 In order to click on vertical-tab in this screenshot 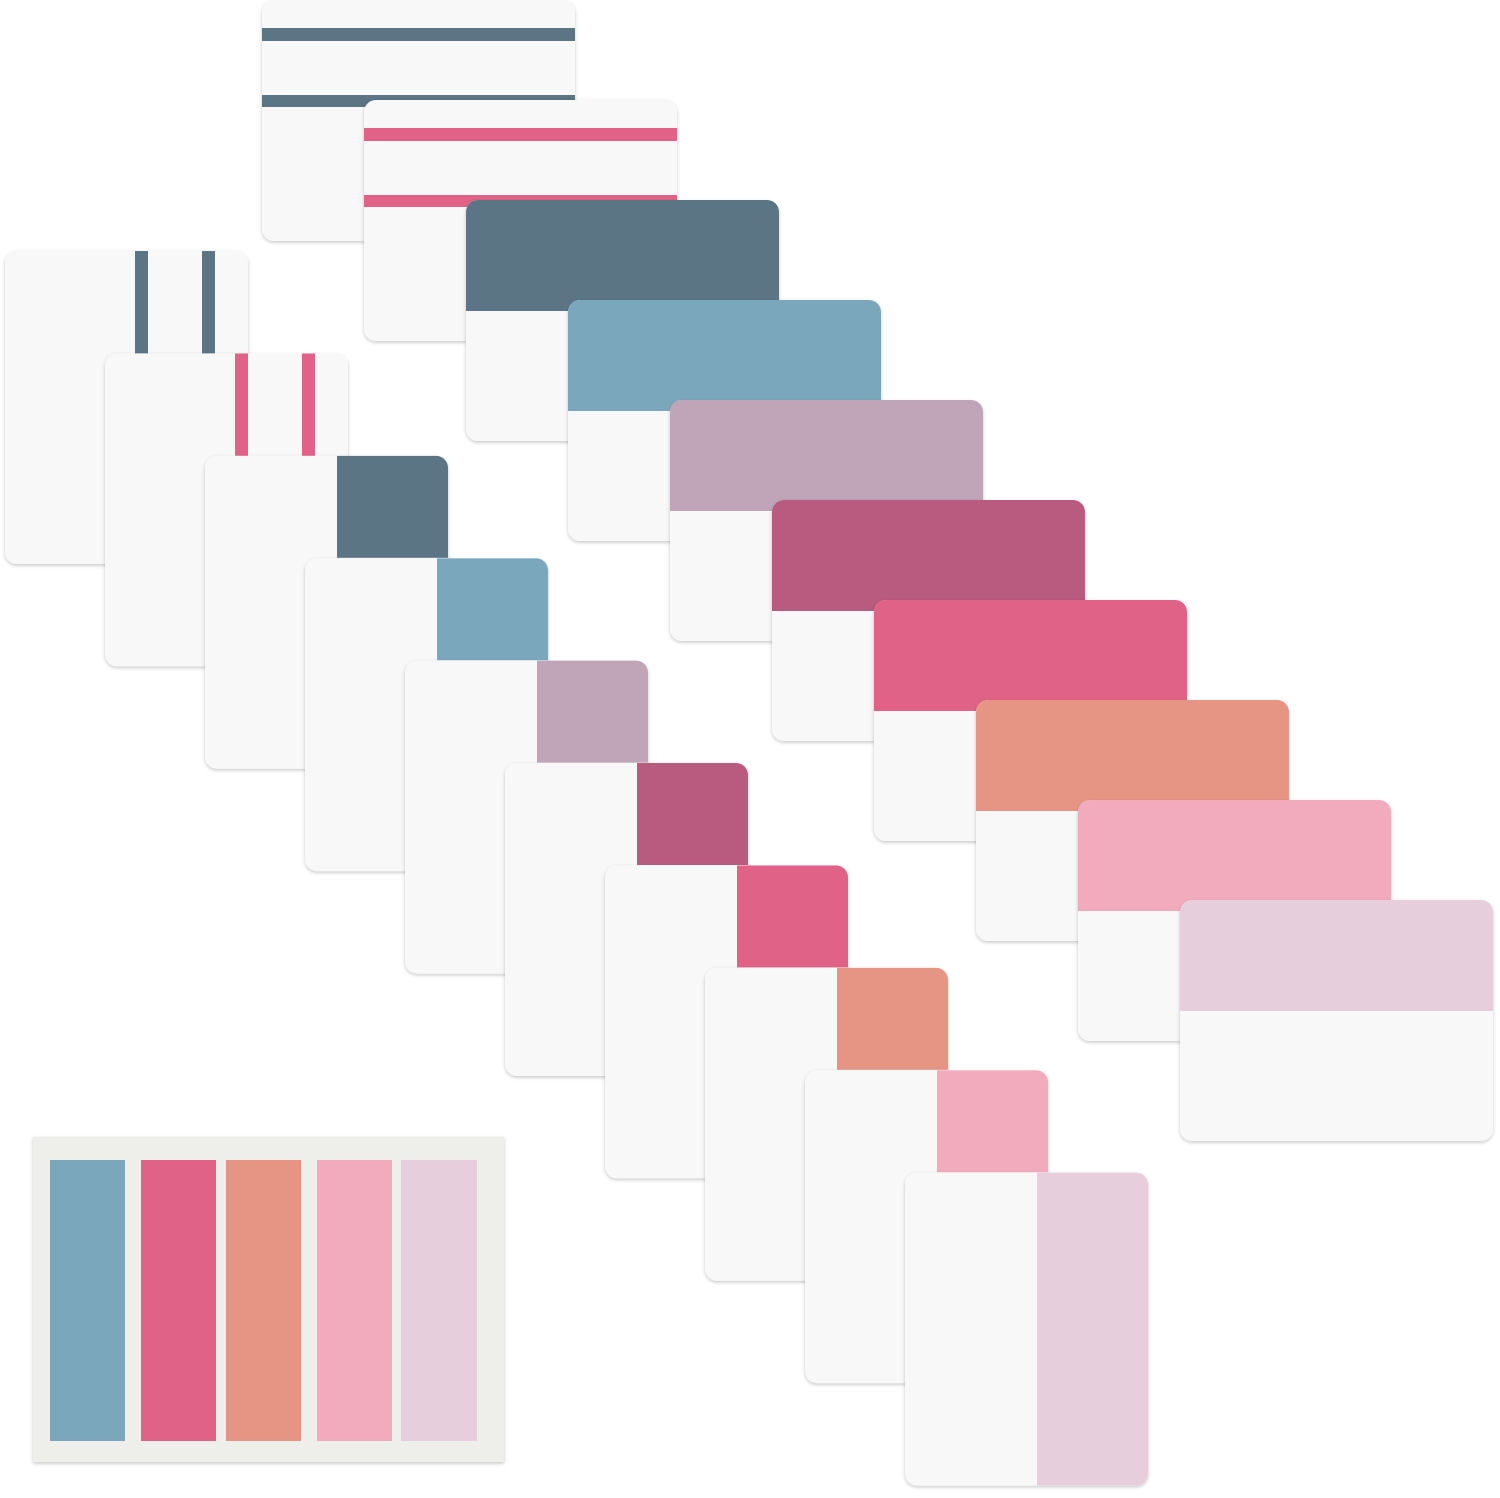, I will do `click(1026, 1329)`.